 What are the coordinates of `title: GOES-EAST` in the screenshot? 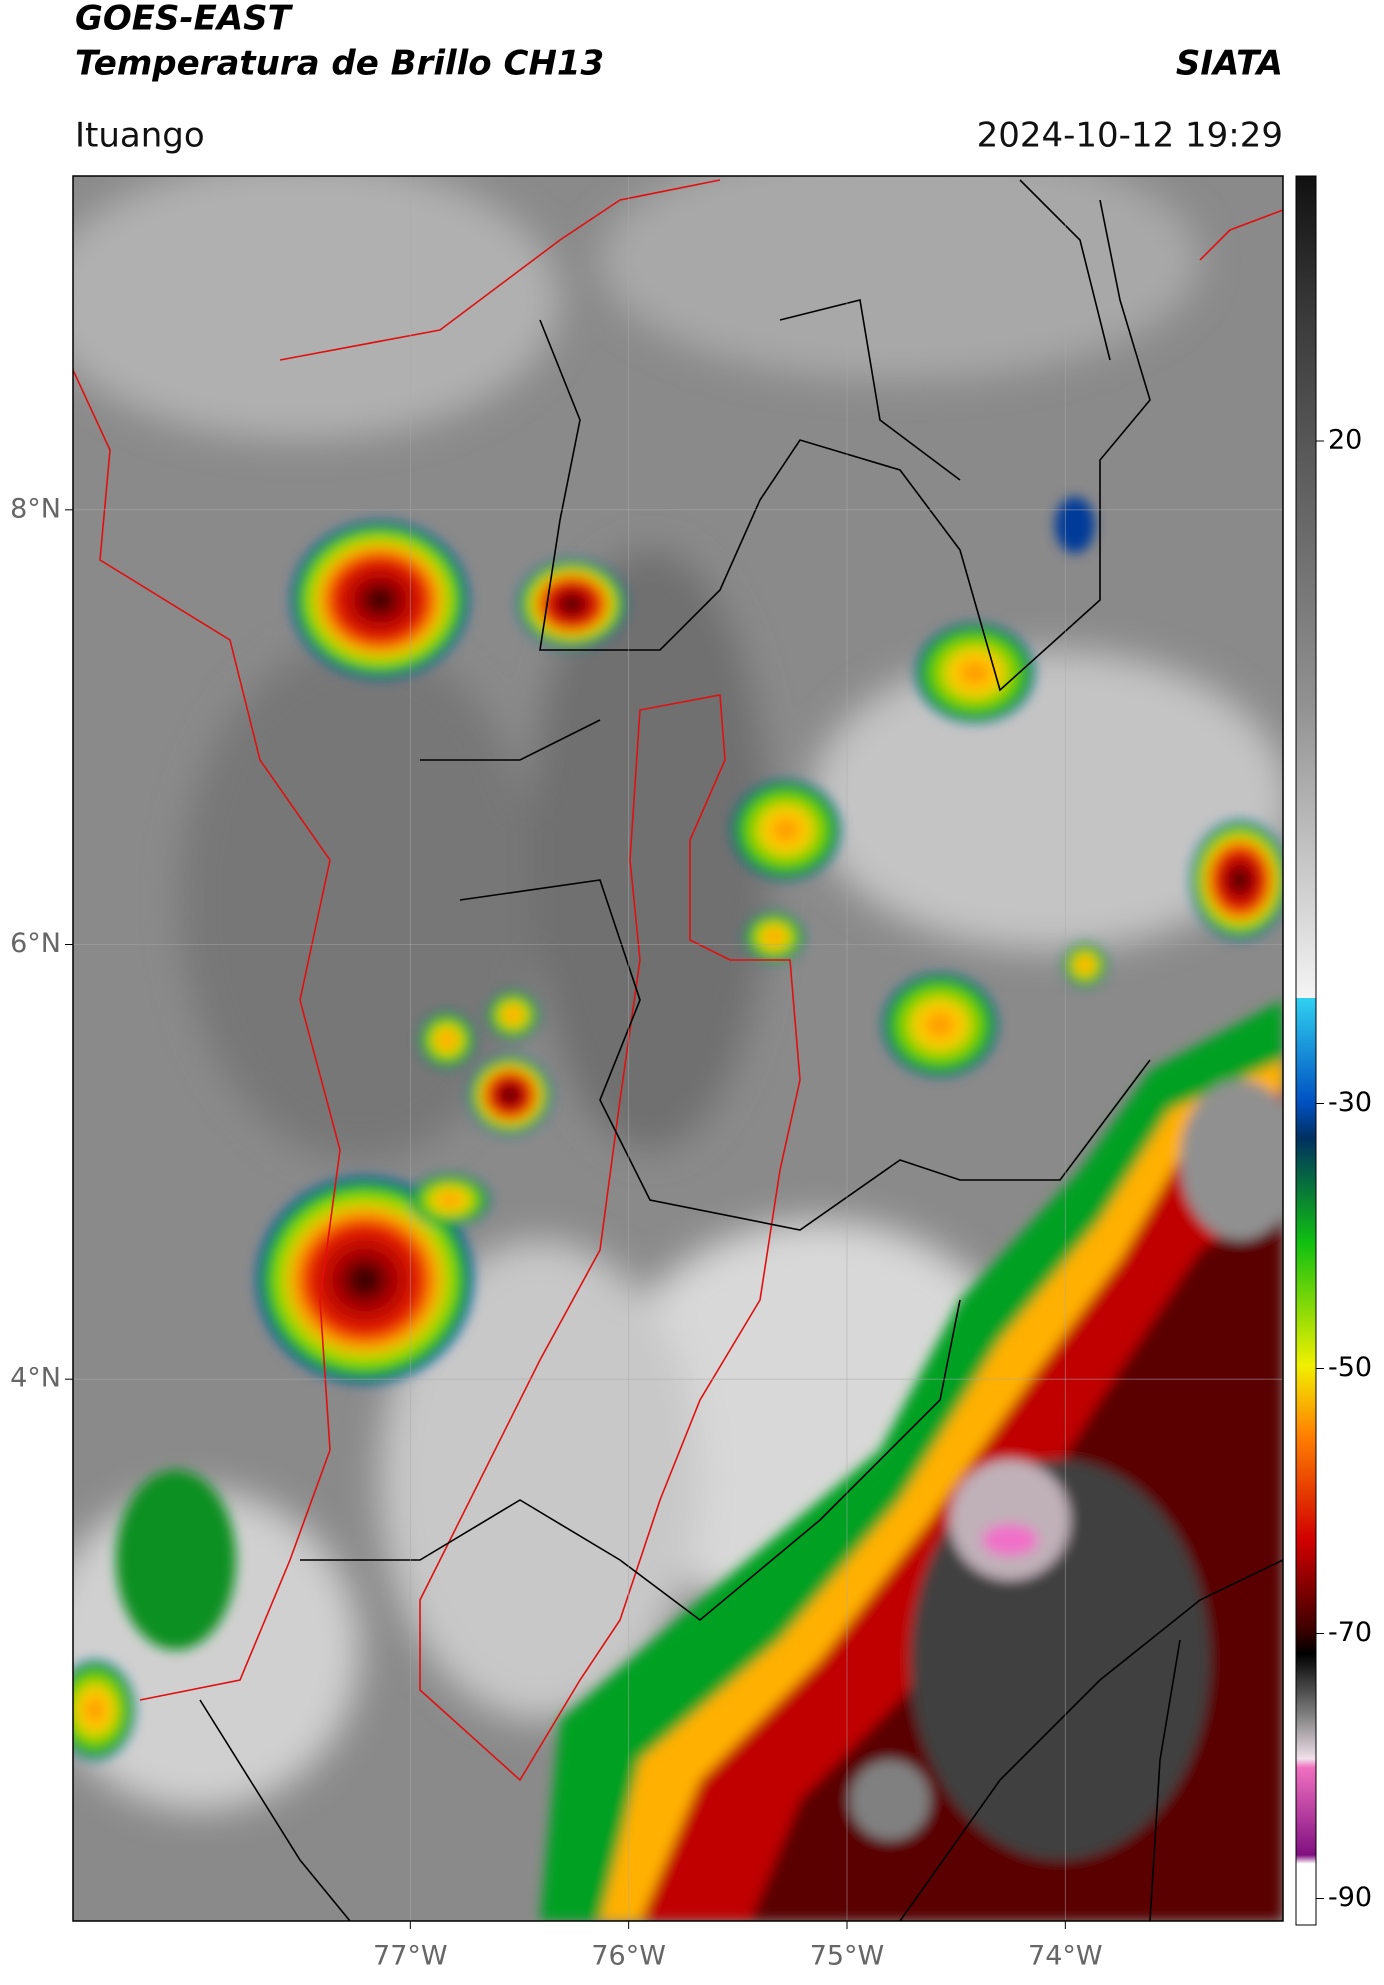 It's located at (184, 19).